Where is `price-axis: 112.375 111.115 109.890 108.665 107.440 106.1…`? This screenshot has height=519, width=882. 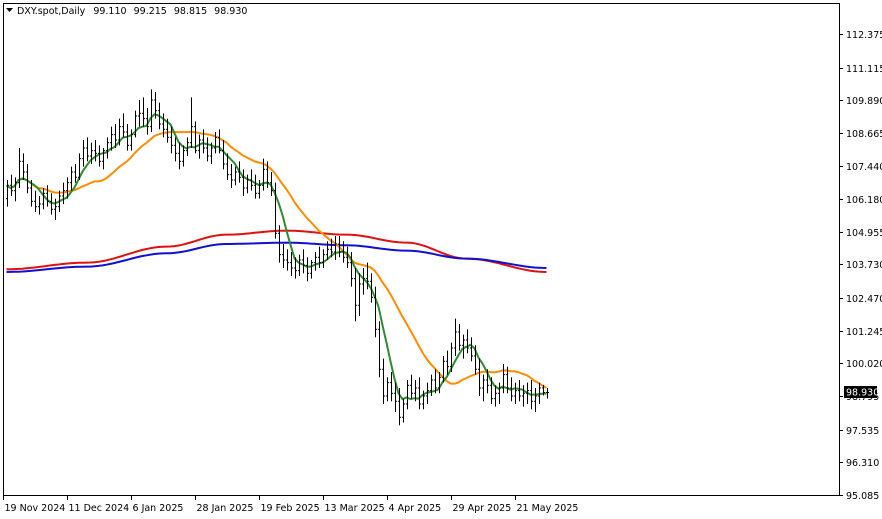
price-axis: 112.375 111.115 109.890 108.665 107.440 106.1… is located at coordinates (860, 266).